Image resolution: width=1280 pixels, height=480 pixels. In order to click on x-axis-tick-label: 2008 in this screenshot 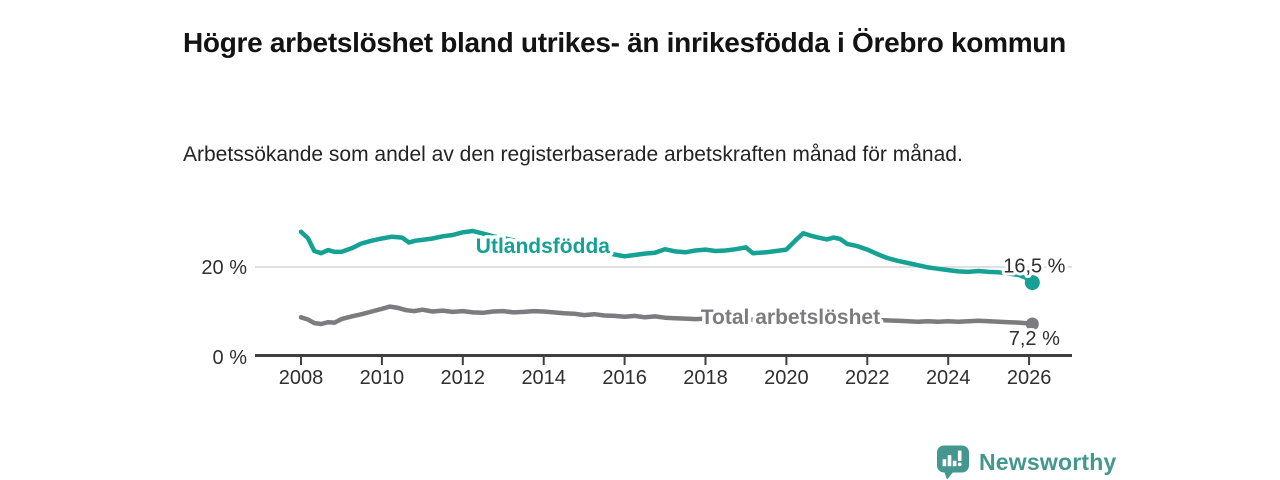, I will do `click(301, 378)`.